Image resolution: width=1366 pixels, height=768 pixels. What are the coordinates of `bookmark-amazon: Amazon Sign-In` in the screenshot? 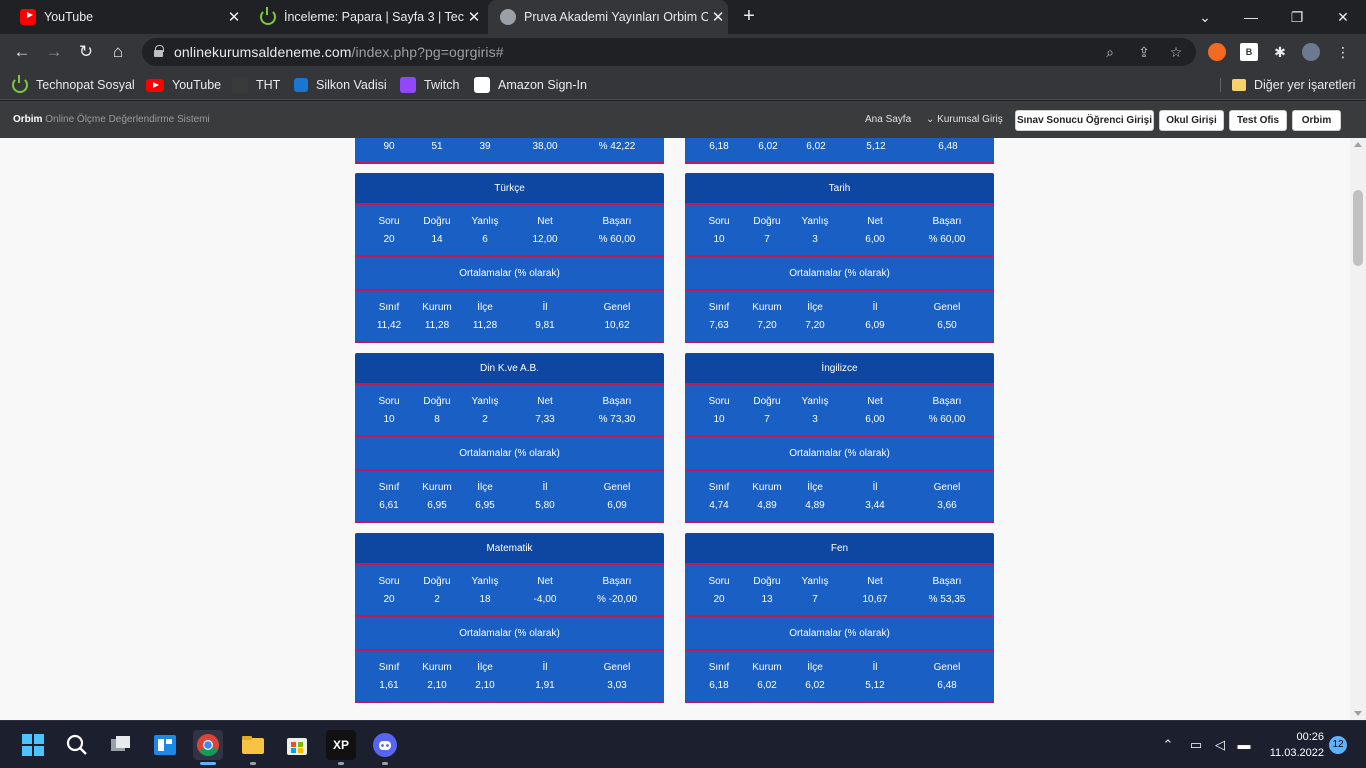 It's located at (530, 85).